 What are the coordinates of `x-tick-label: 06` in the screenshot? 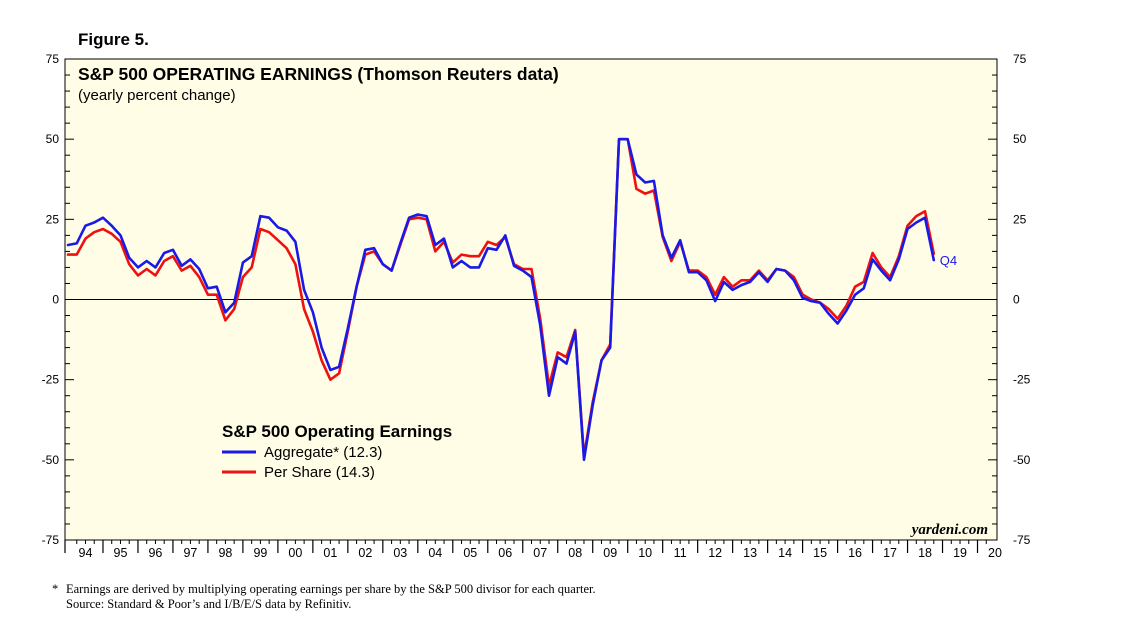 It's located at (505, 553).